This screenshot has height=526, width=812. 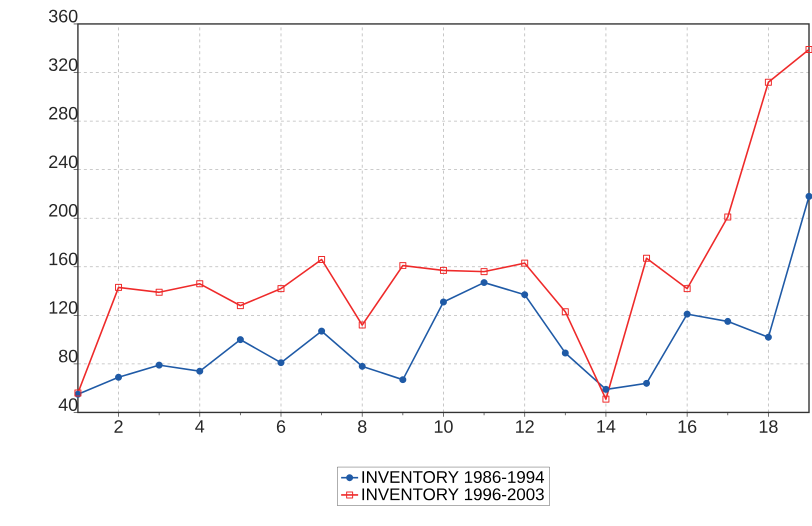 What do you see at coordinates (63, 16) in the screenshot?
I see `y-tick-label: 360` at bounding box center [63, 16].